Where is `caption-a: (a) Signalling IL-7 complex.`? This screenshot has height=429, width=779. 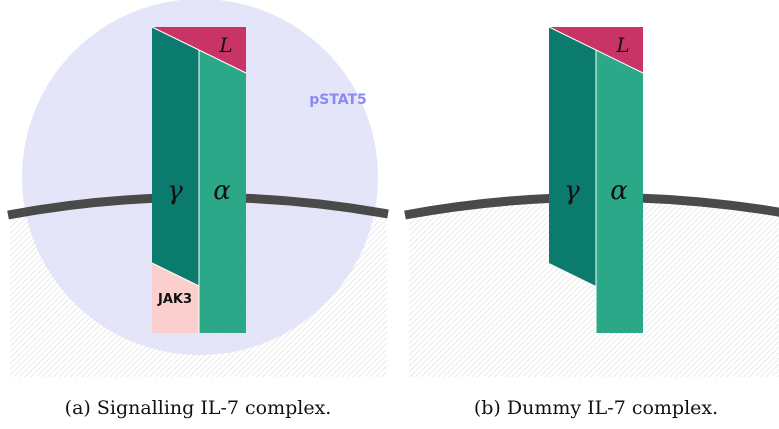 caption-a: (a) Signalling IL-7 complex. is located at coordinates (198, 408).